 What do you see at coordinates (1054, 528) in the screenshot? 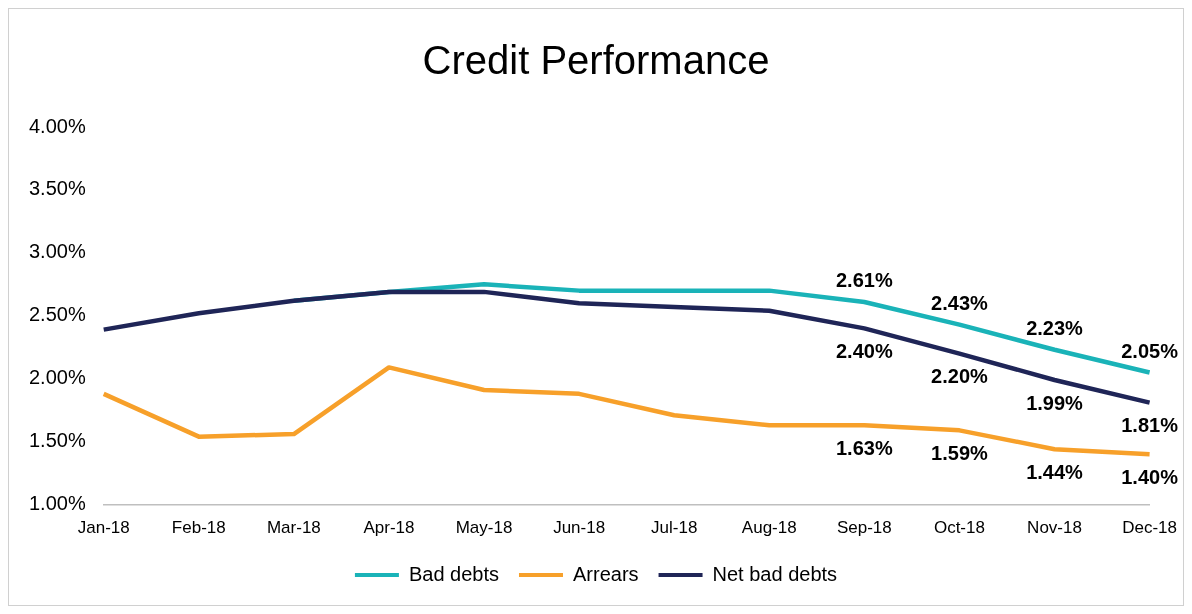
I see `x-tick-label: Nov-18` at bounding box center [1054, 528].